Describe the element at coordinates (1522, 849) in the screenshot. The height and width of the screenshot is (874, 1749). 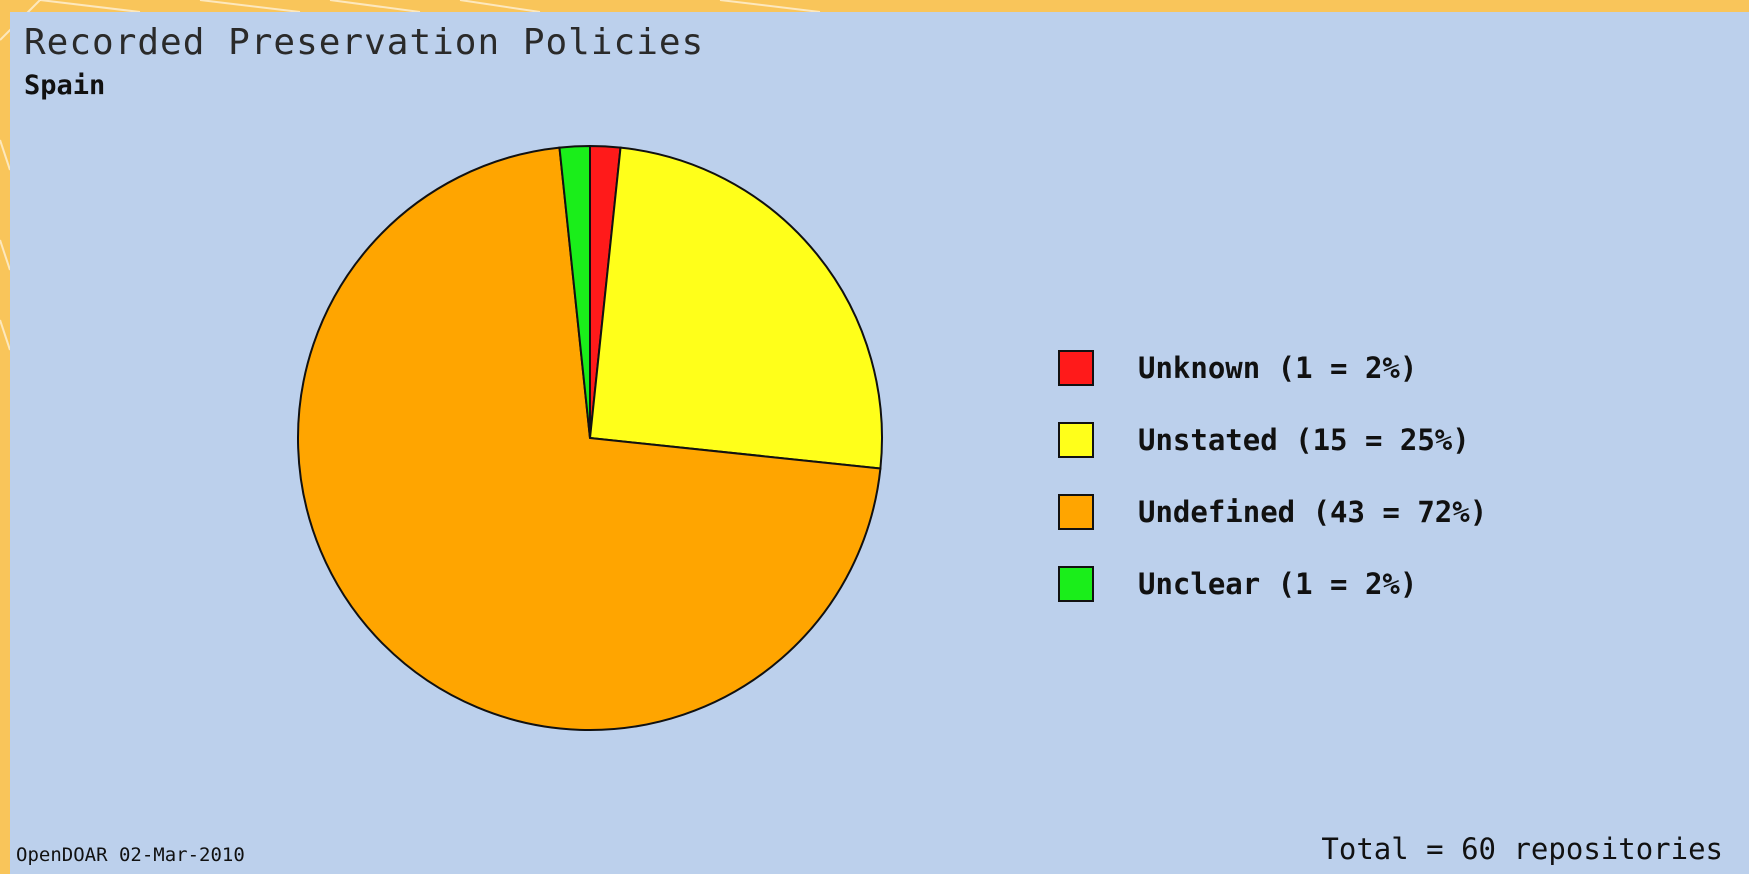
I see `footer-total: Total = 60 repositories` at that location.